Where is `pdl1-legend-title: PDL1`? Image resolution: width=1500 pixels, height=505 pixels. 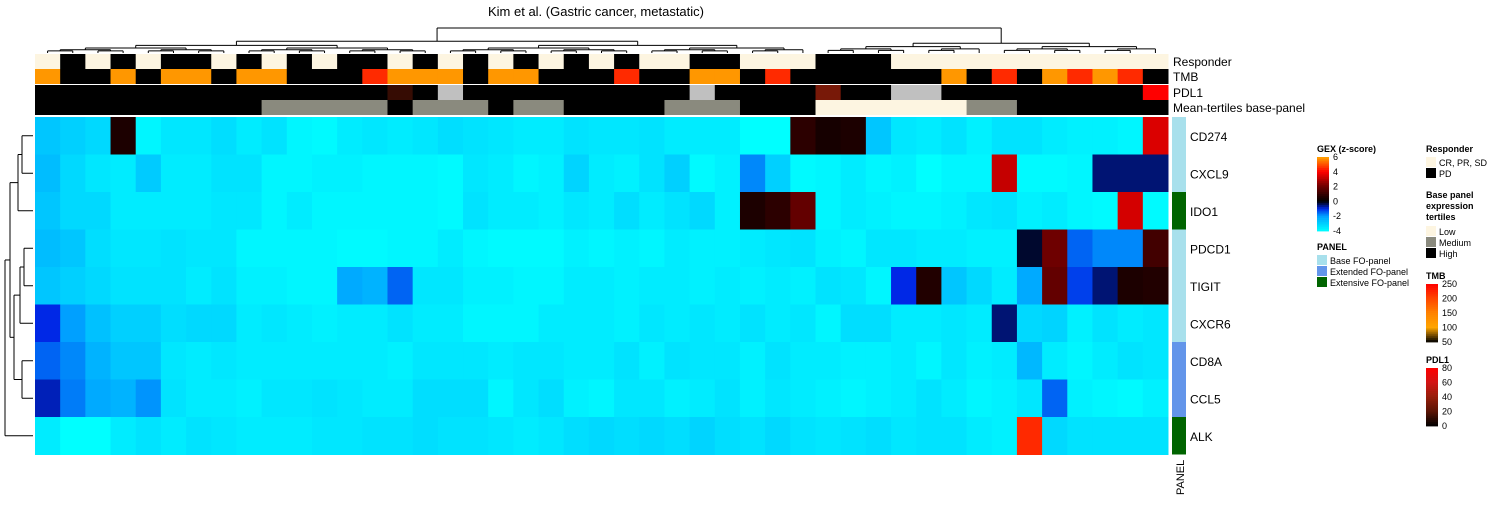 pdl1-legend-title: PDL1 is located at coordinates (1437, 360).